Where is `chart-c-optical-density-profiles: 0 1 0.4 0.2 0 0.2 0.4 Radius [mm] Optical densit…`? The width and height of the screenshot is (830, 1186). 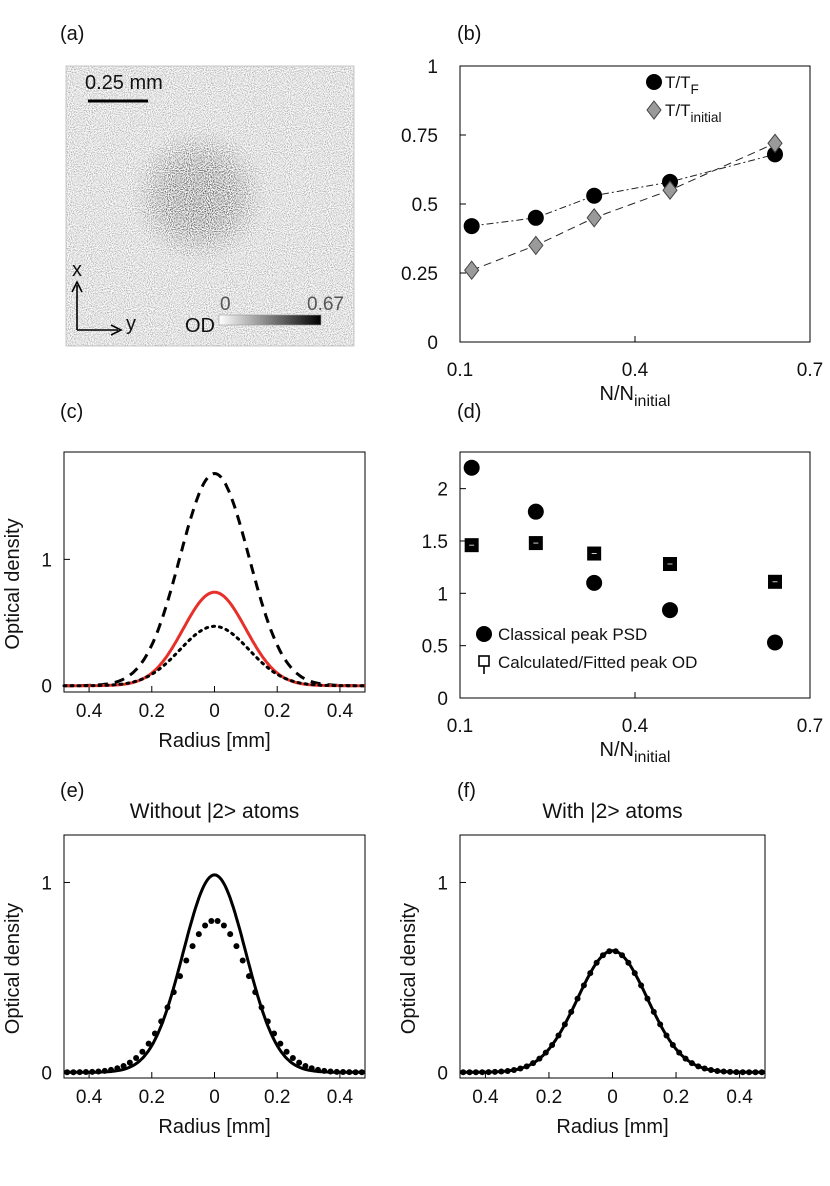
chart-c-optical-density-profiles: 0 1 0.4 0.2 0 0.2 0.4 Radius [mm] Optical densit… is located at coordinates (184, 601).